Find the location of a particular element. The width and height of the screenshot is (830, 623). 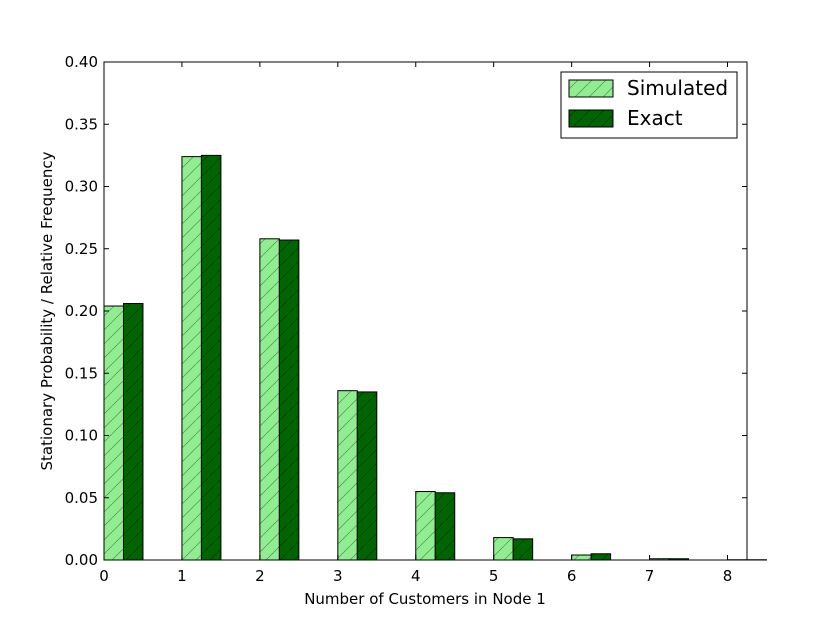

x-tick-label: 5 is located at coordinates (494, 576).